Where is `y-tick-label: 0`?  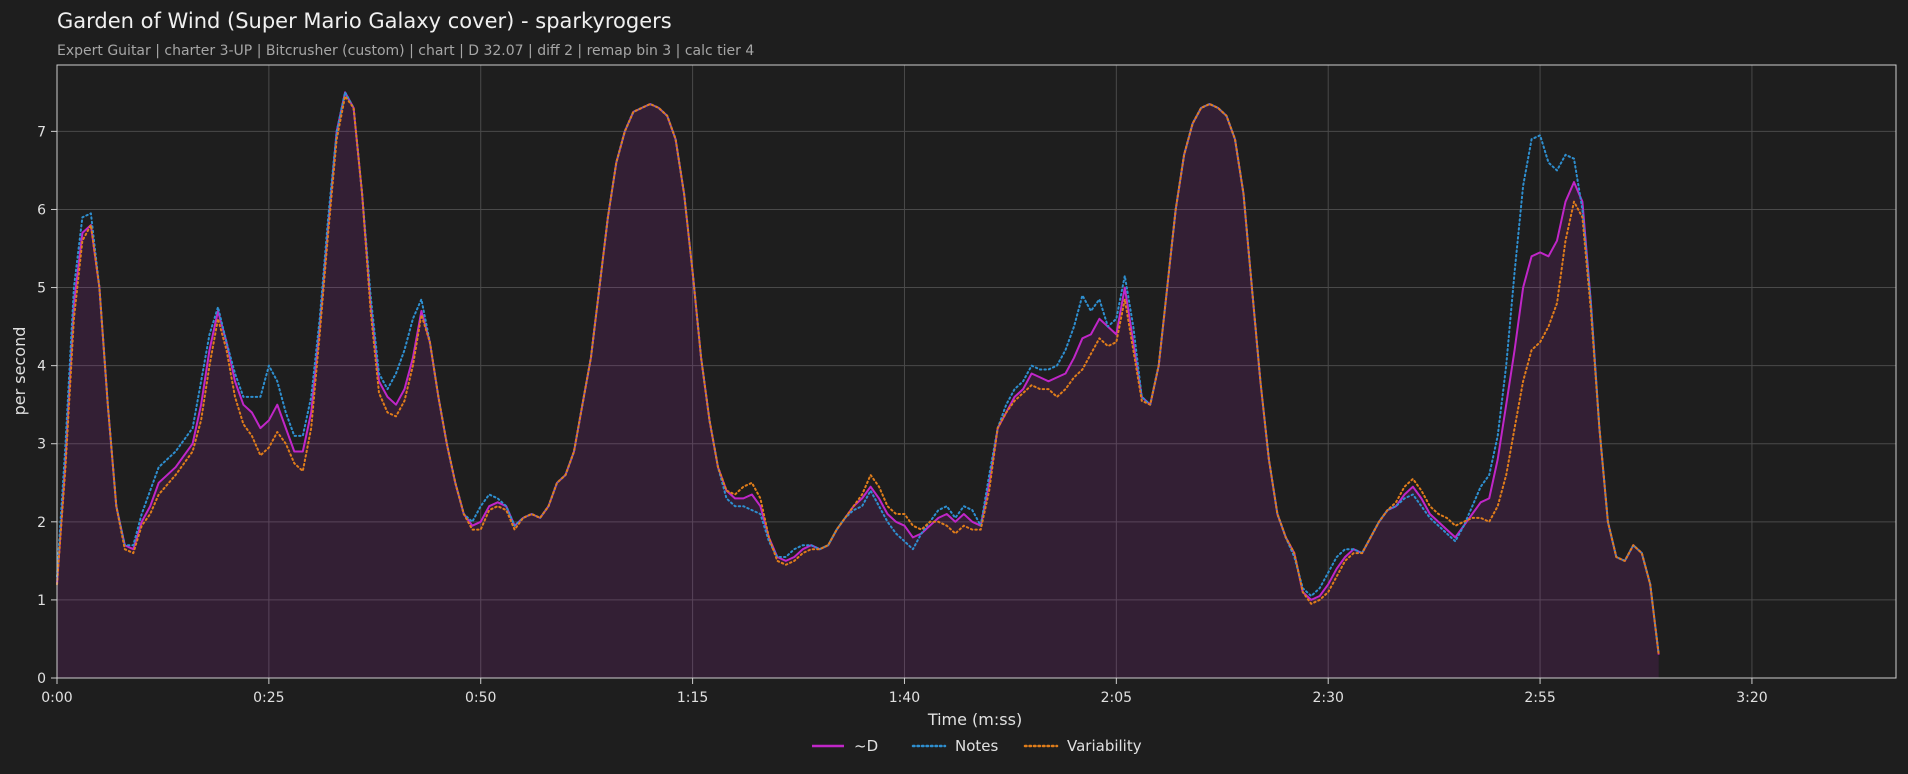
y-tick-label: 0 is located at coordinates (41, 679).